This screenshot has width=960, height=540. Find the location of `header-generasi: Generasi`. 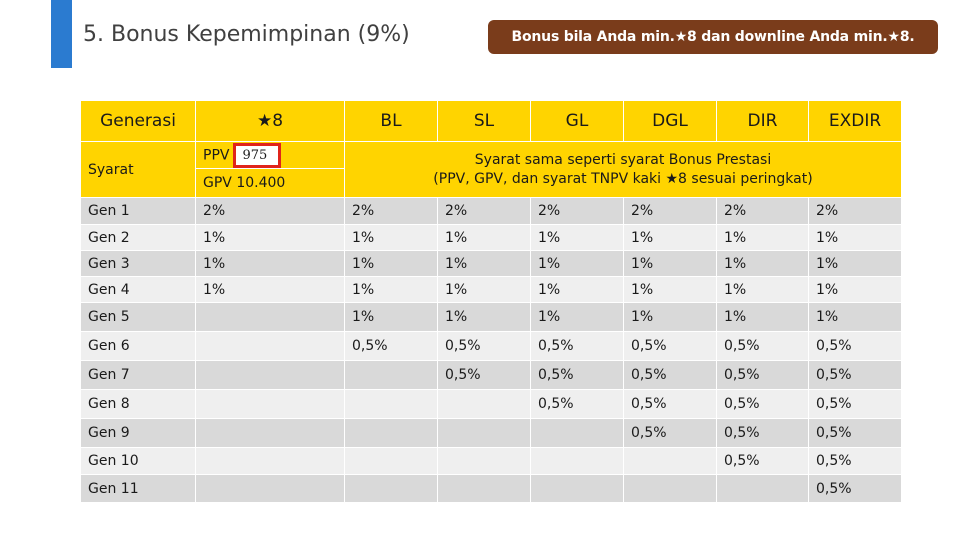

header-generasi: Generasi is located at coordinates (138, 121).